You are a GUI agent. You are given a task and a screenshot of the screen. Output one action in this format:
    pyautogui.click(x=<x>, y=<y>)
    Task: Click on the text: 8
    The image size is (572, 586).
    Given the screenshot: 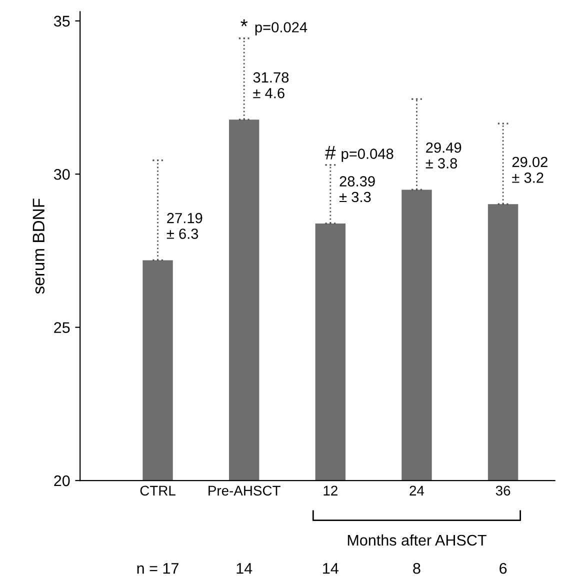 What is the action you would take?
    pyautogui.click(x=416, y=568)
    